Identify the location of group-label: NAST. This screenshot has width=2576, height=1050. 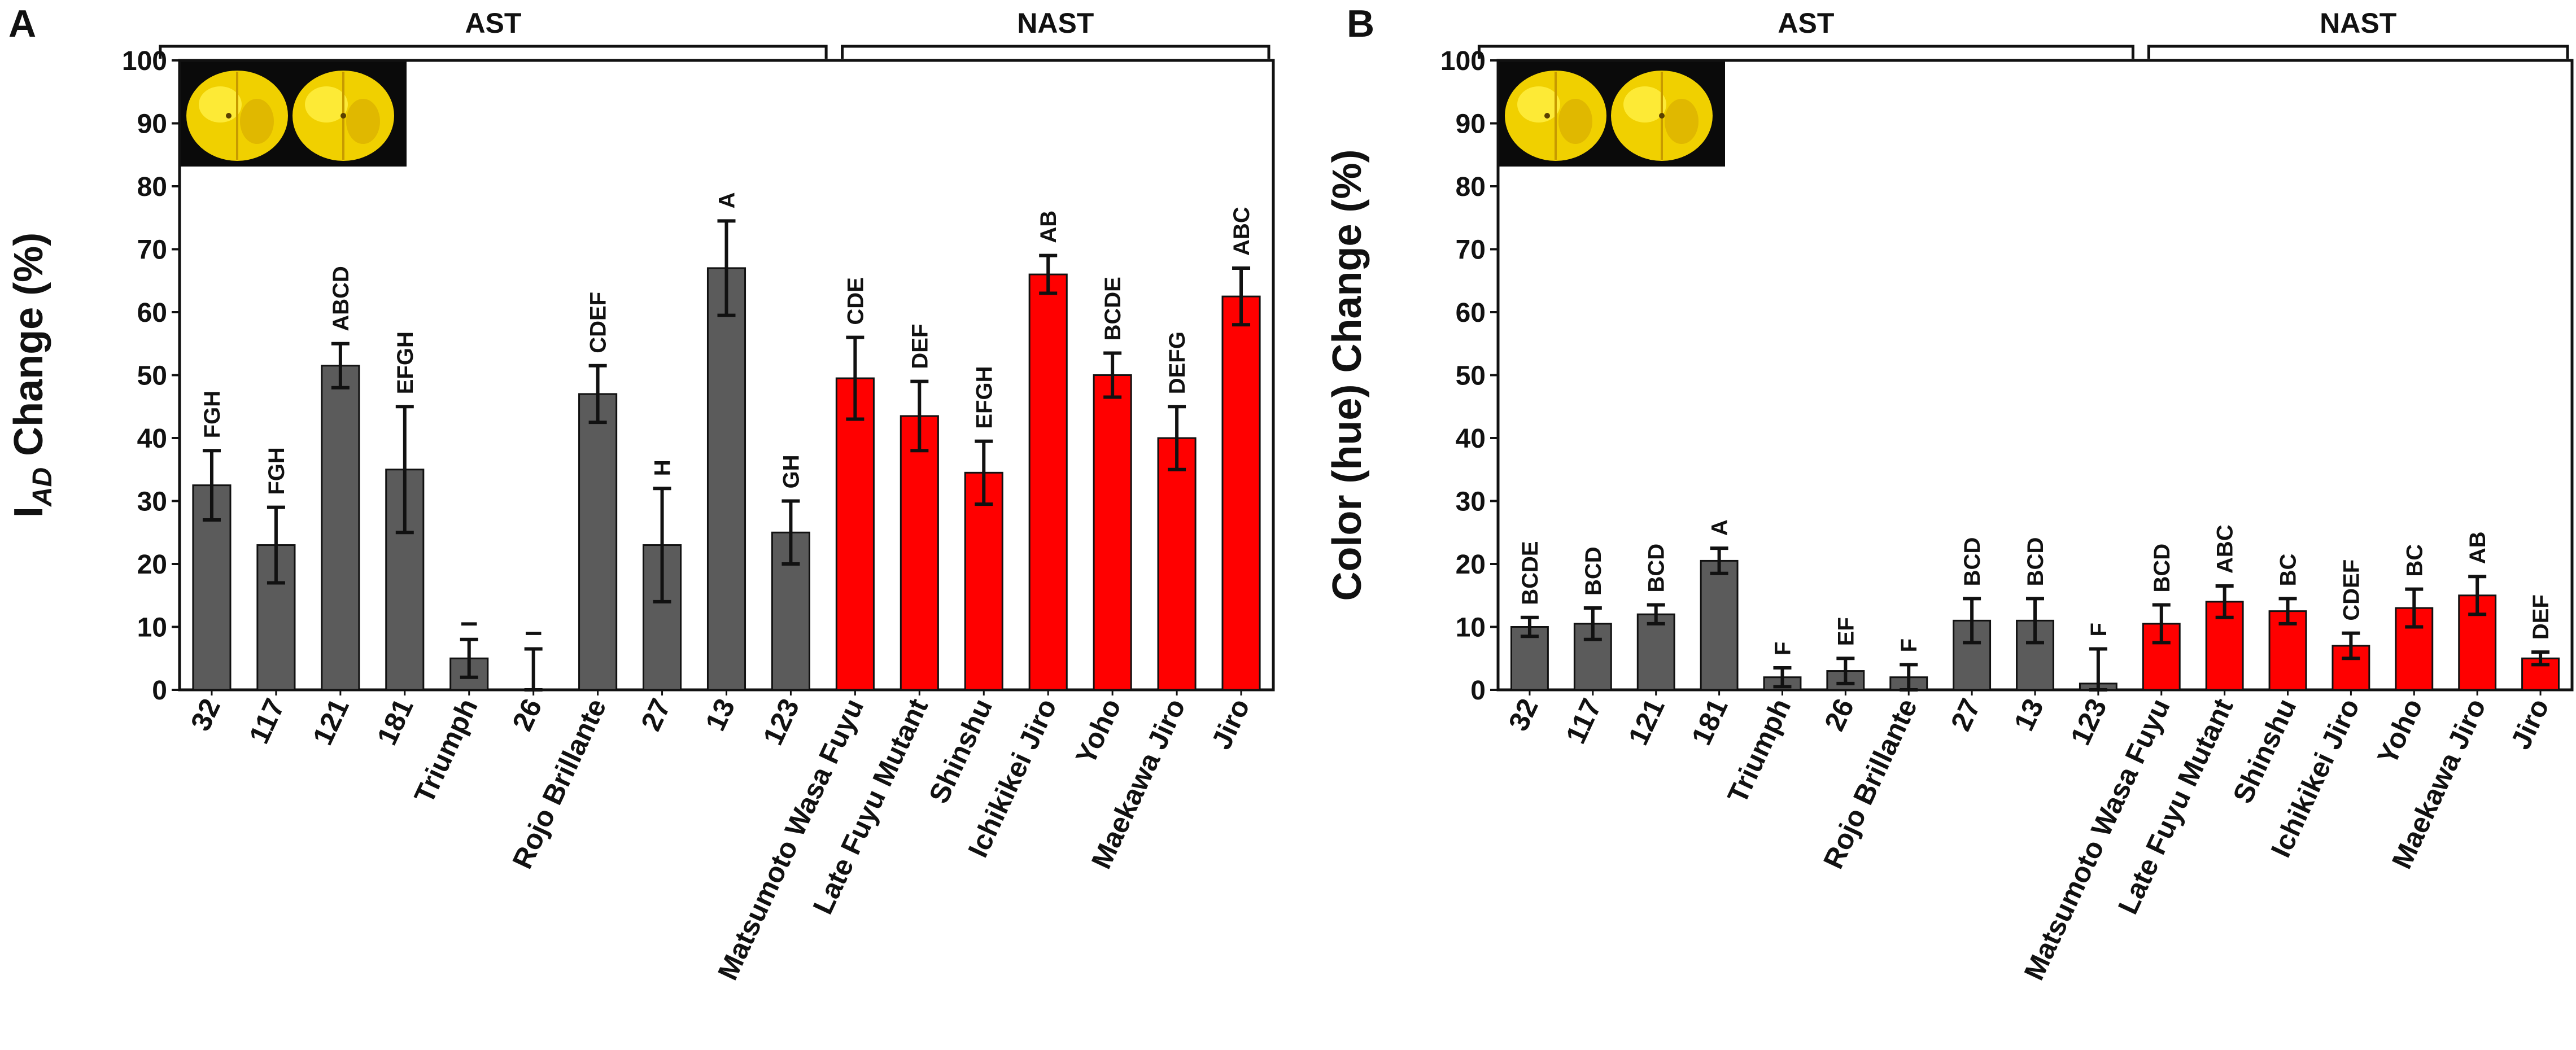
(2358, 23).